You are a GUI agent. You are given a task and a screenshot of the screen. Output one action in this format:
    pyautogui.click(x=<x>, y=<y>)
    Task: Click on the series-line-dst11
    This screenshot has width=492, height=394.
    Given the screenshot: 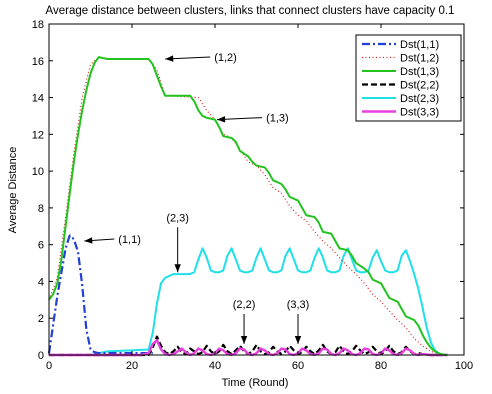 What is the action you would take?
    pyautogui.click(x=100, y=294)
    